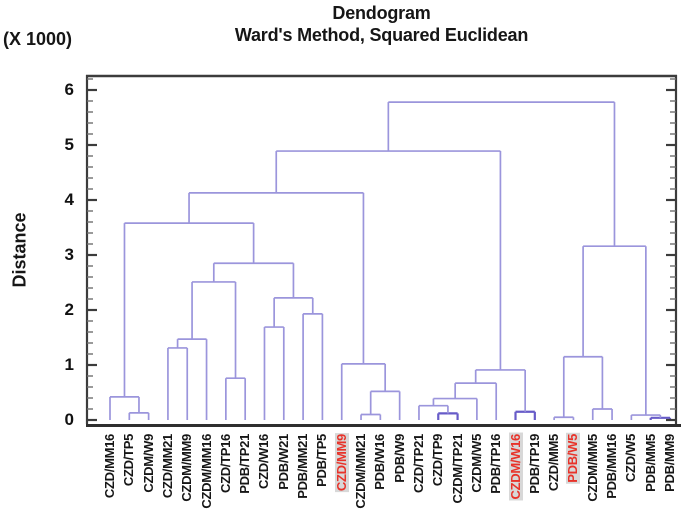  Describe the element at coordinates (69, 89) in the screenshot. I see `y-tick-label: 6` at that location.